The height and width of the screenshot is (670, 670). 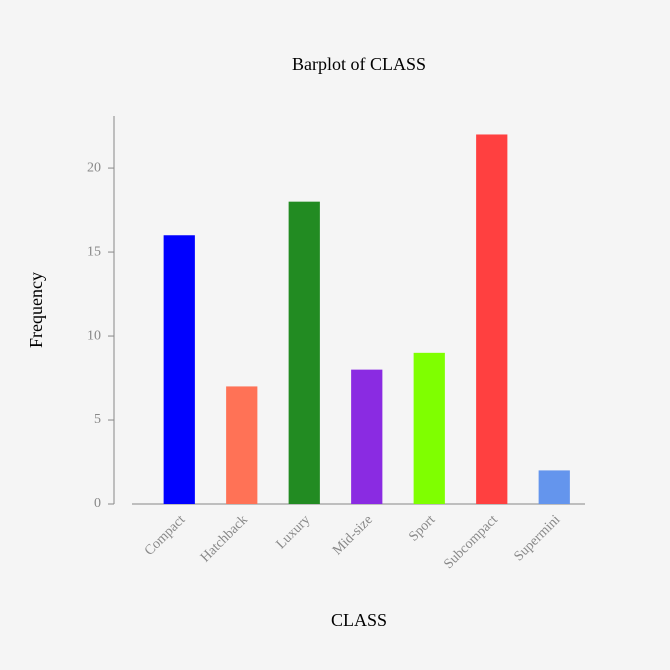 I want to click on y-tick-label: 0, so click(x=97, y=503).